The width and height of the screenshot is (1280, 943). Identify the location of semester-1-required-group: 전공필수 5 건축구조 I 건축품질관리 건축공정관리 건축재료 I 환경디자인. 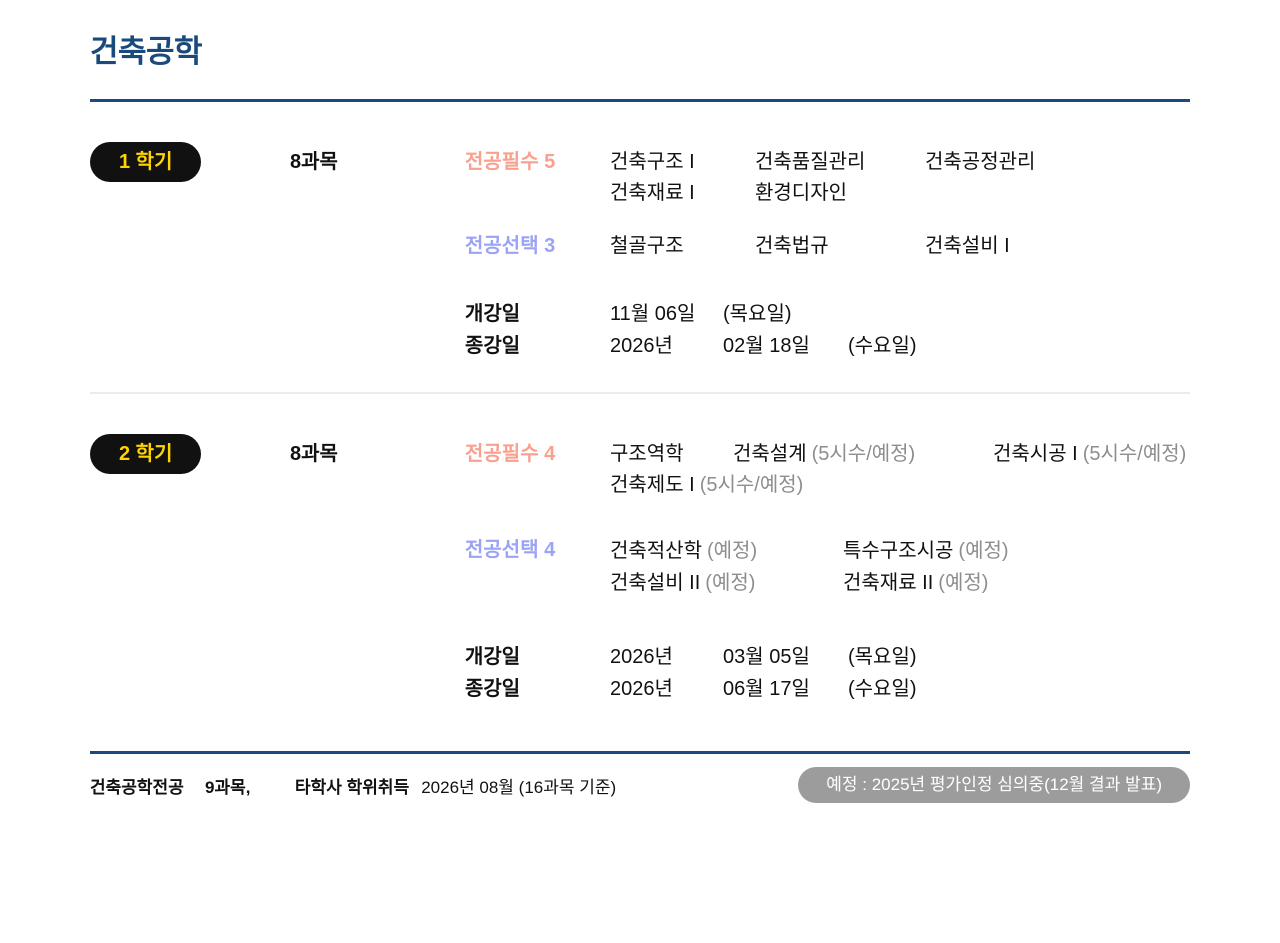
(827, 178).